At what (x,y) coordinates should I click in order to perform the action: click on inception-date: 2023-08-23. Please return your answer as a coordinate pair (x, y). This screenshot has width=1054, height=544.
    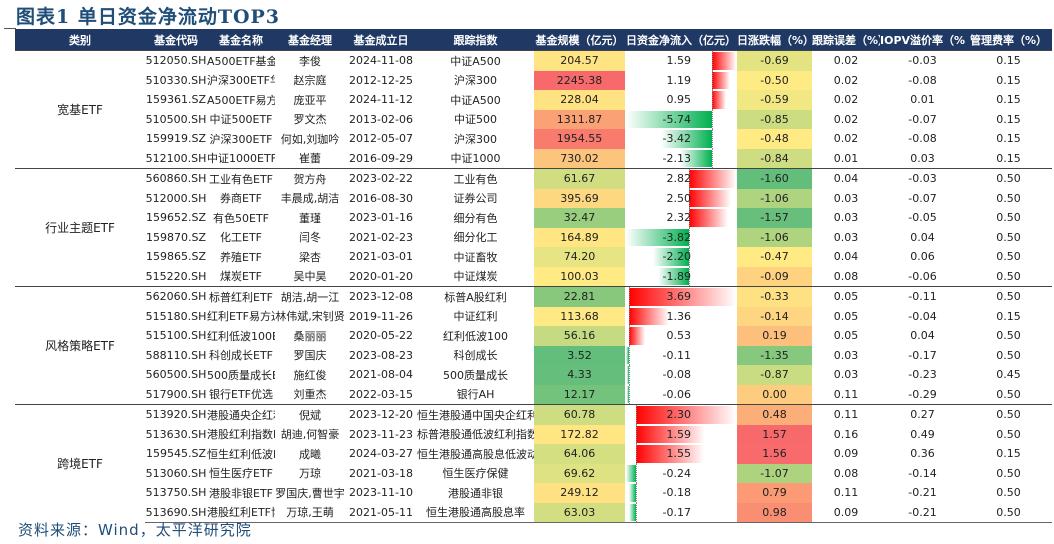
    Looking at the image, I should click on (381, 355).